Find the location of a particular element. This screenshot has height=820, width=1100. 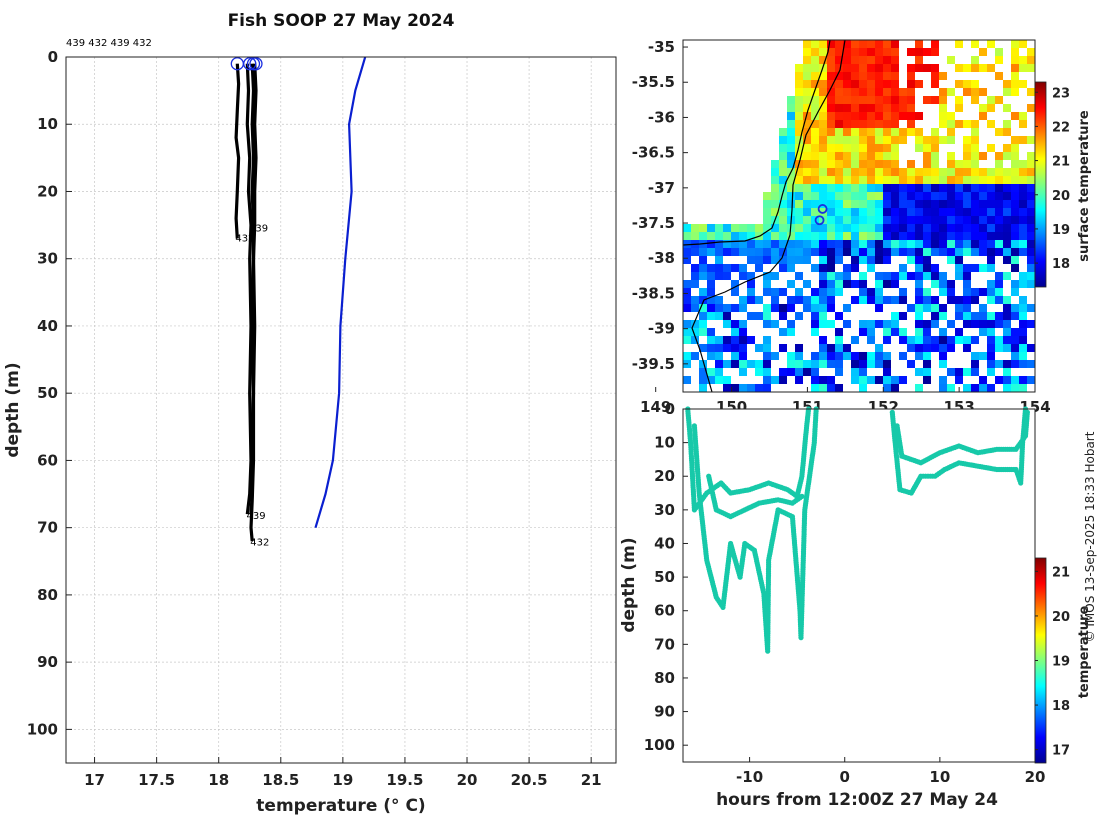

ts-plot-area is located at coordinates (859, 585).